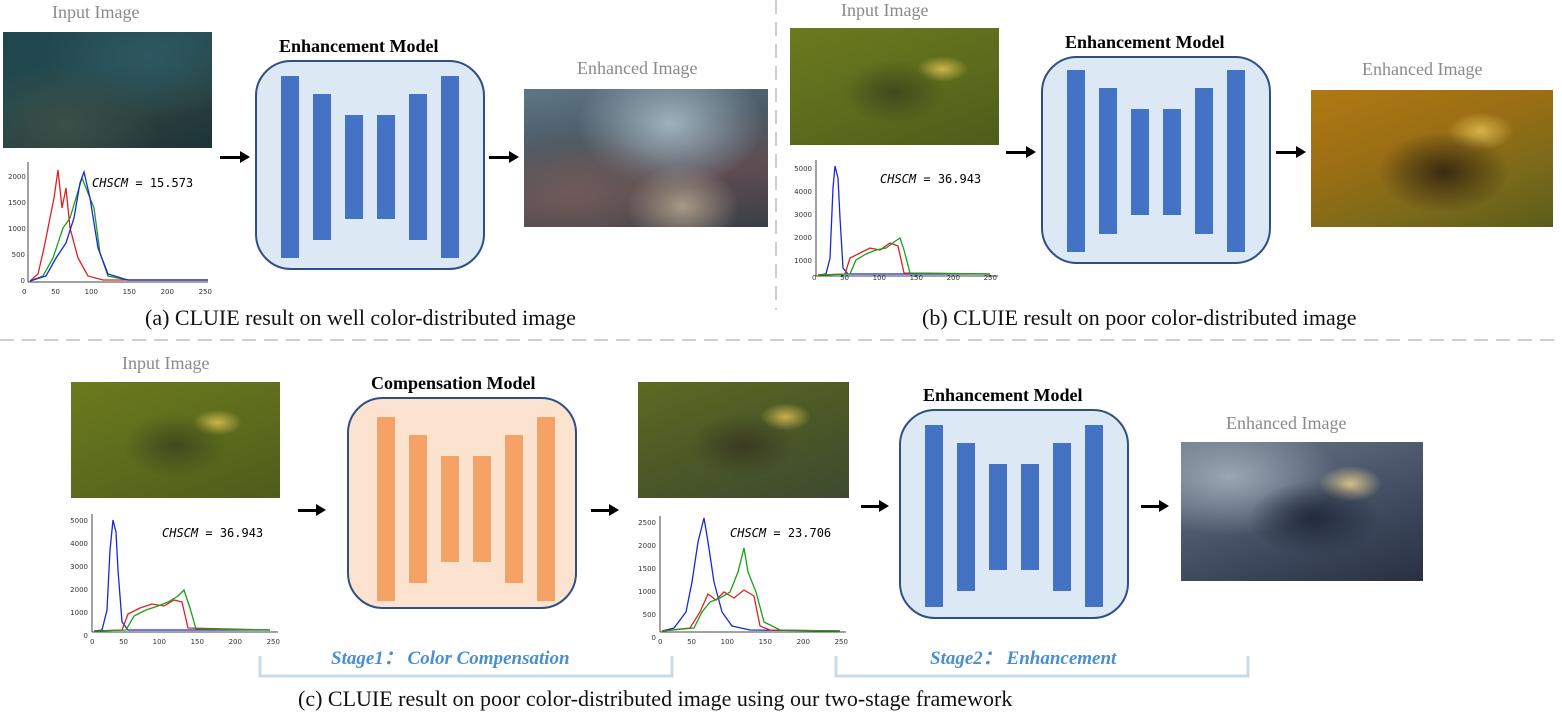 The image size is (1562, 712). Describe the element at coordinates (931, 179) in the screenshot. I see `panel-b-chscm: CHSCM = 36.943` at that location.